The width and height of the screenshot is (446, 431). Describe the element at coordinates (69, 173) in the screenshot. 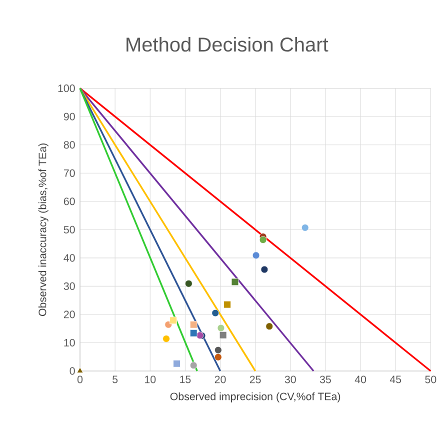

I see `y-tick-label: 70` at that location.